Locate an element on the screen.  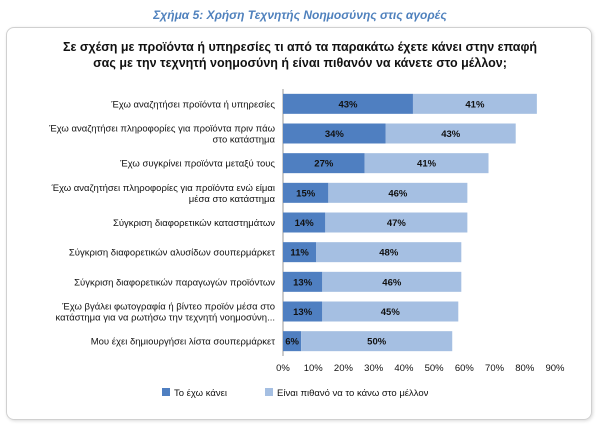
data-label: 11% is located at coordinates (299, 253).